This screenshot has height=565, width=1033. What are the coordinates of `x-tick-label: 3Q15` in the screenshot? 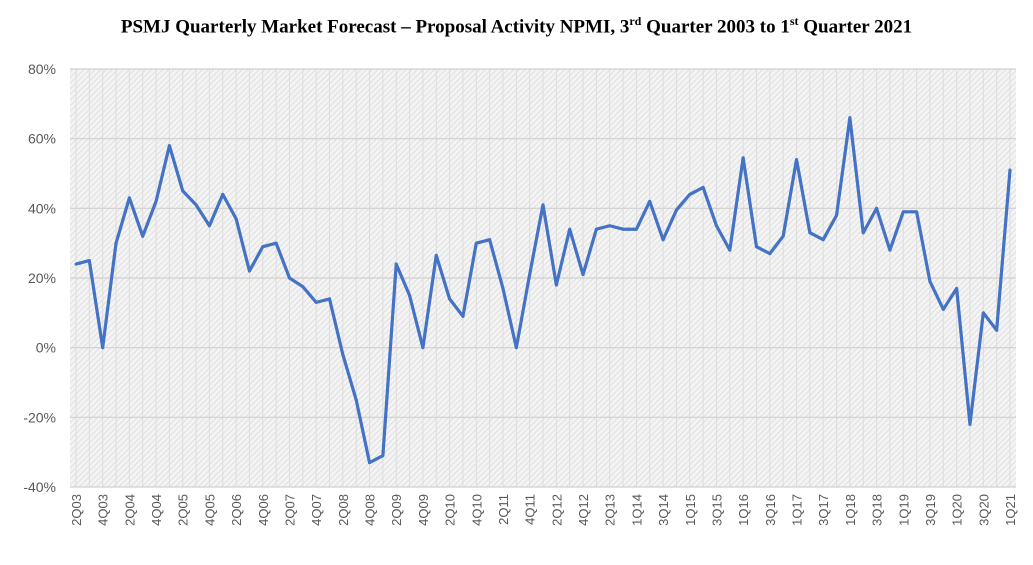 It's located at (716, 510).